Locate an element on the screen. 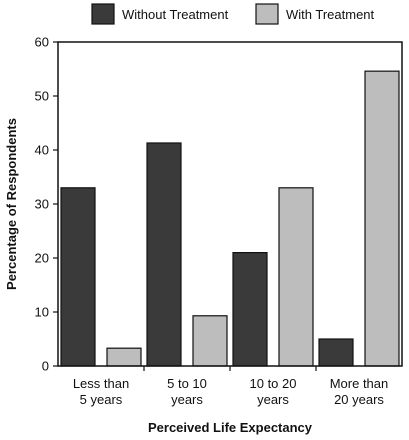 This screenshot has height=440, width=409. x-axis-title: Perceived Life Expectancy is located at coordinates (230, 427).